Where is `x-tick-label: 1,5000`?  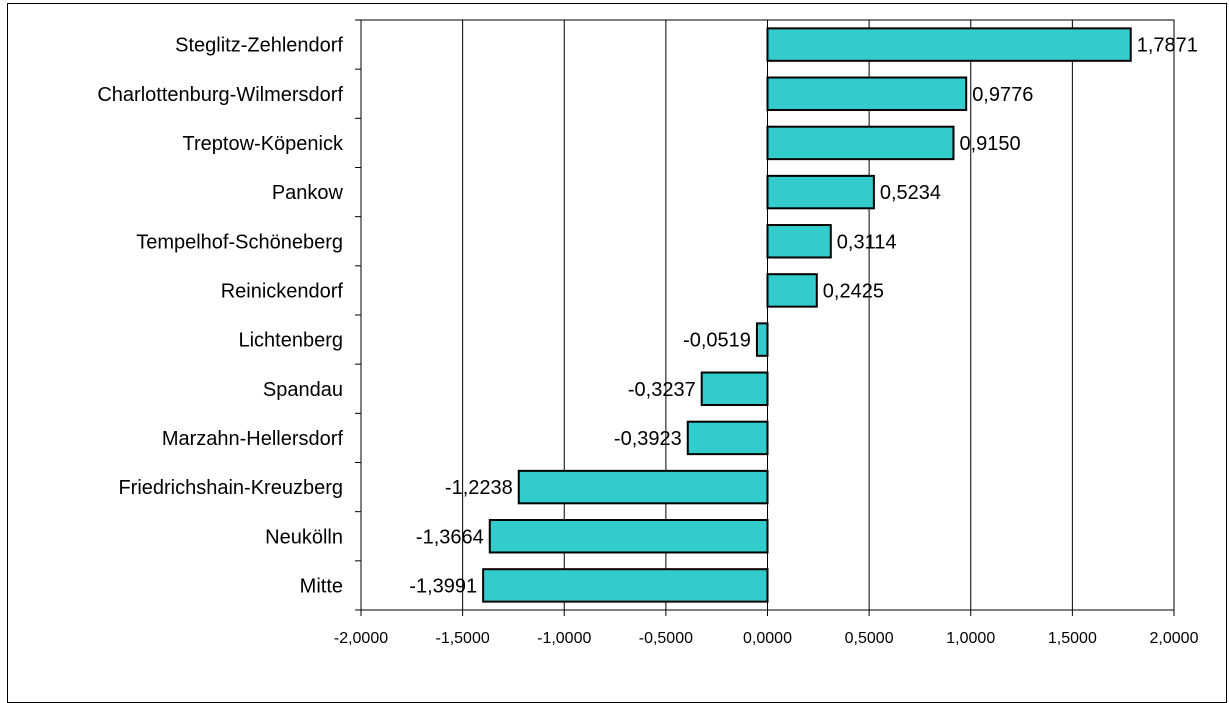
x-tick-label: 1,5000 is located at coordinates (1072, 638).